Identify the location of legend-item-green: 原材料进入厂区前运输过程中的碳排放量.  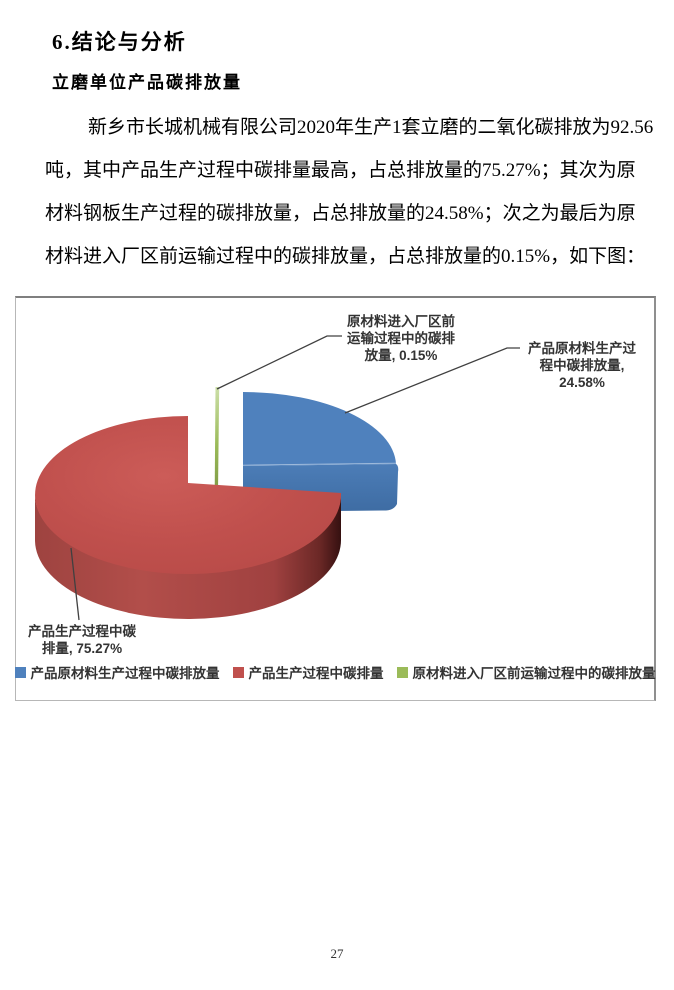
(526, 672).